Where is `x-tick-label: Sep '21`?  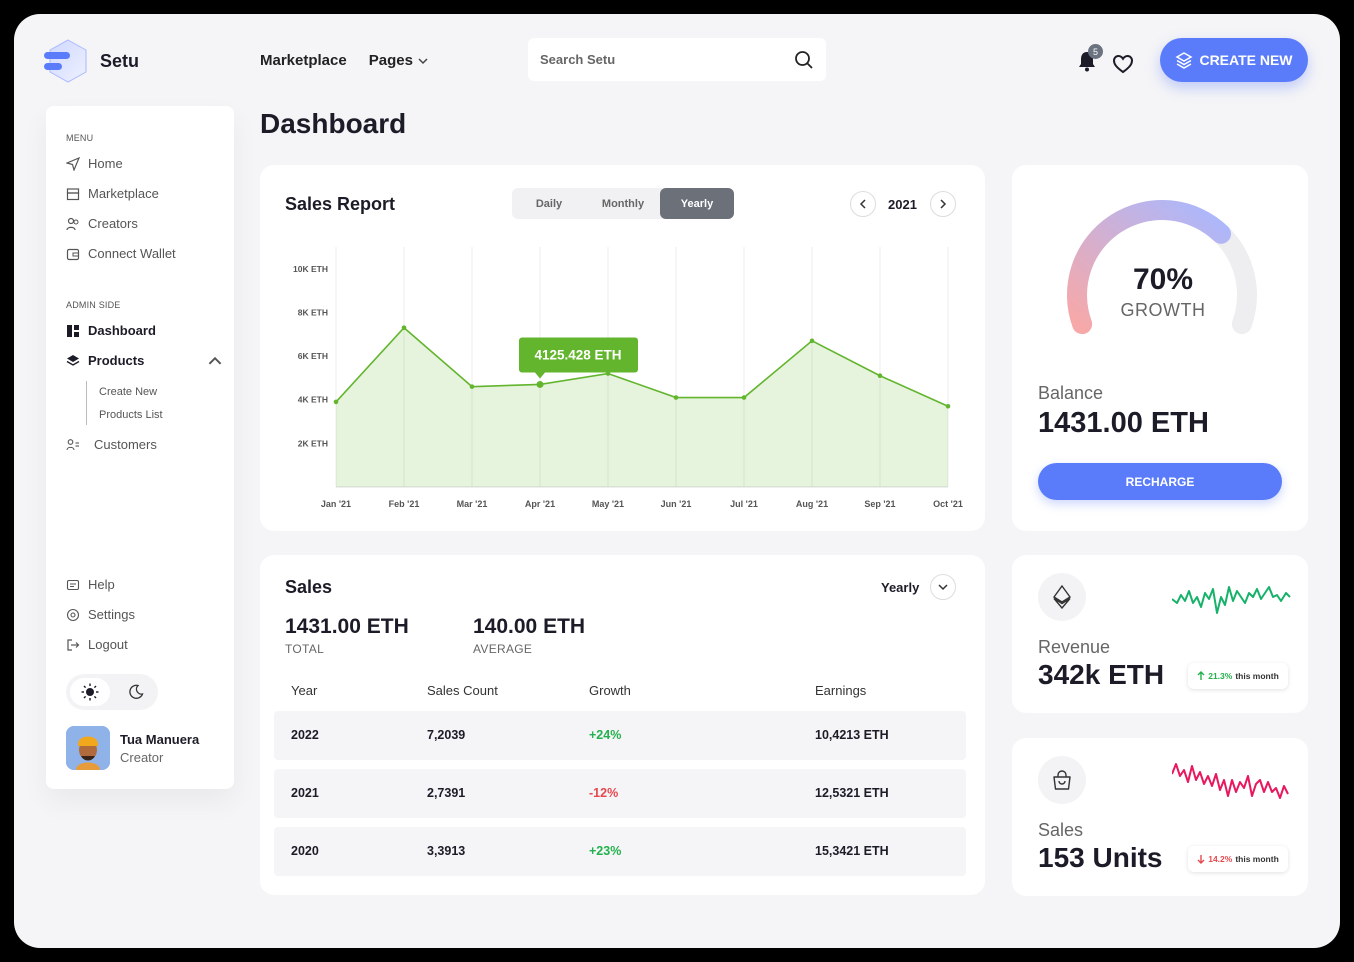
x-tick-label: Sep '21 is located at coordinates (879, 504).